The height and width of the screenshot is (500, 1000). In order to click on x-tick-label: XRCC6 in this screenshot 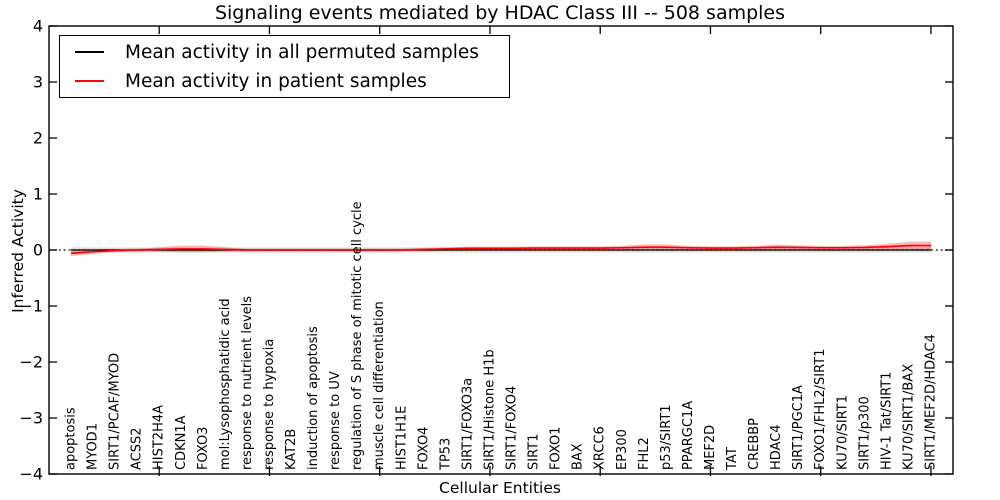, I will do `click(600, 448)`.